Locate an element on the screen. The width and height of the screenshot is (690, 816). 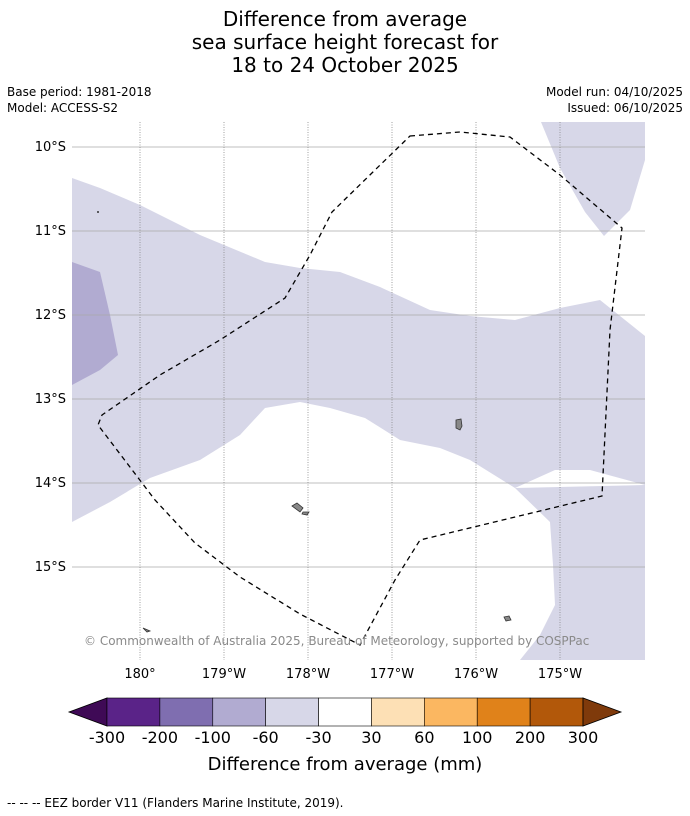
colorbar-tick-labels: -300 -200 -100 -60 -30 30 60 100 200 300 is located at coordinates (343, 737).